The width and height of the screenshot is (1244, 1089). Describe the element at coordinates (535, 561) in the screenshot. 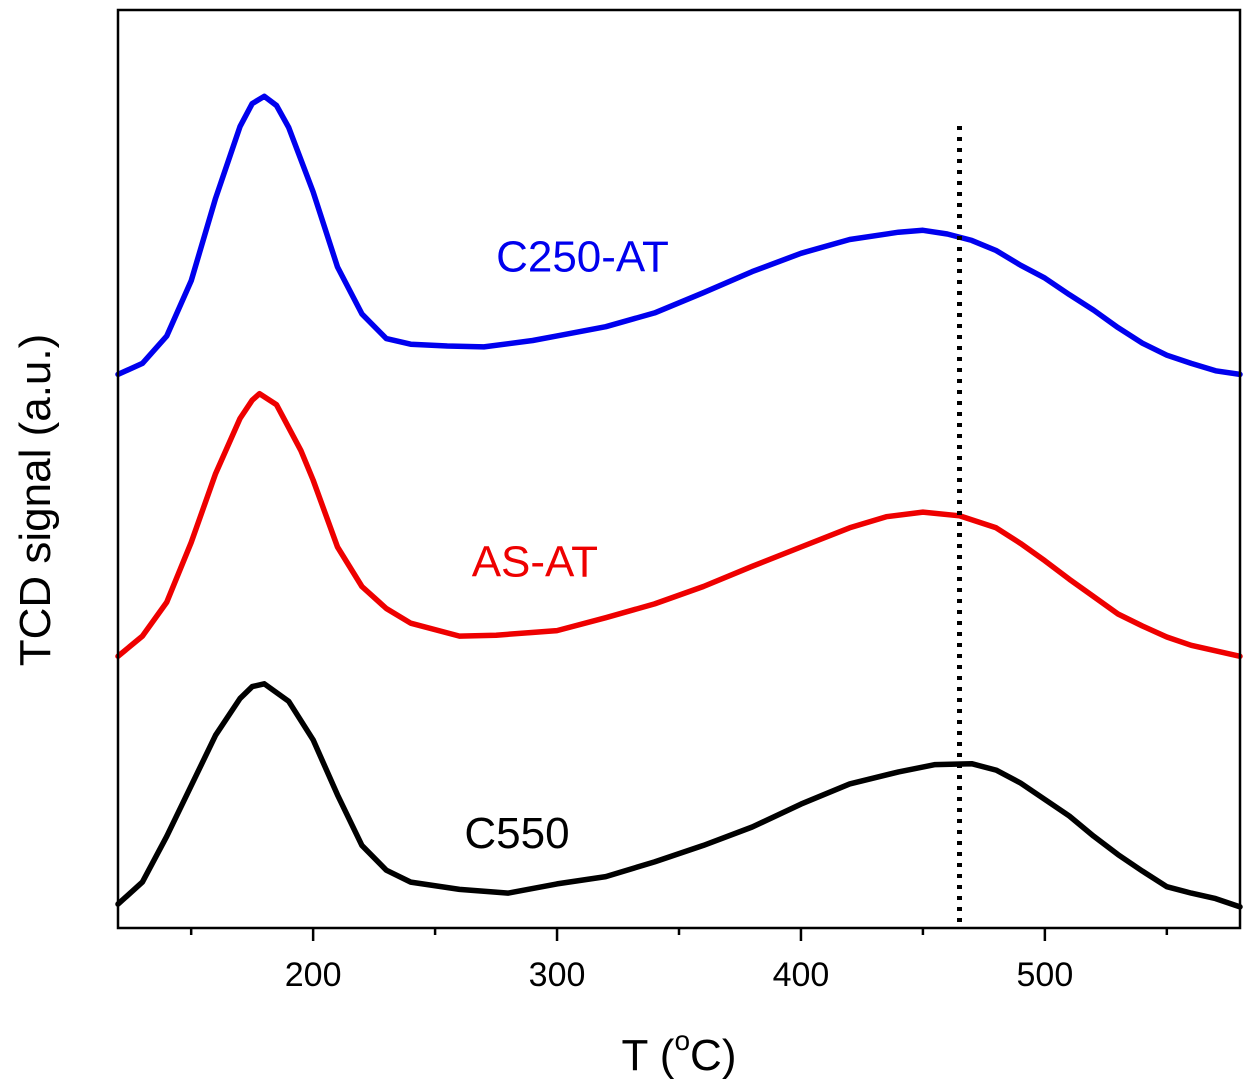

I see `series-label-as-at: AS-AT` at that location.